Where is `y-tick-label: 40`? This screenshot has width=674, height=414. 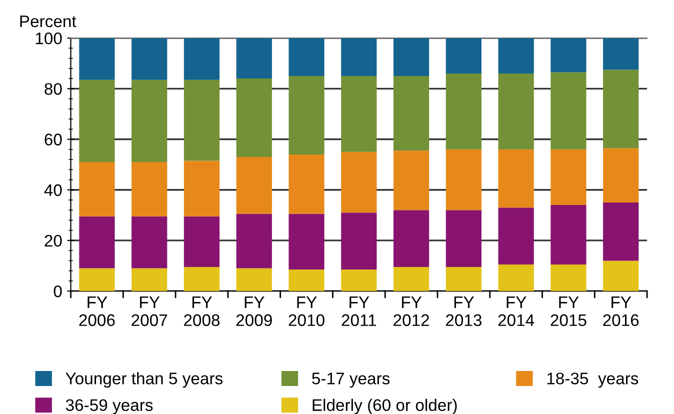 y-tick-label: 40 is located at coordinates (53, 190).